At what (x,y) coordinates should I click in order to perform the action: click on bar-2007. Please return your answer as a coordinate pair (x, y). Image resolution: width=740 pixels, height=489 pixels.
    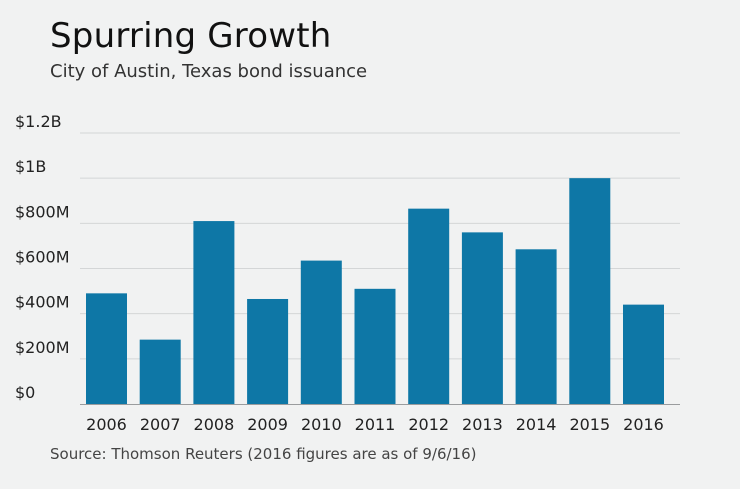
    Looking at the image, I should click on (160, 371).